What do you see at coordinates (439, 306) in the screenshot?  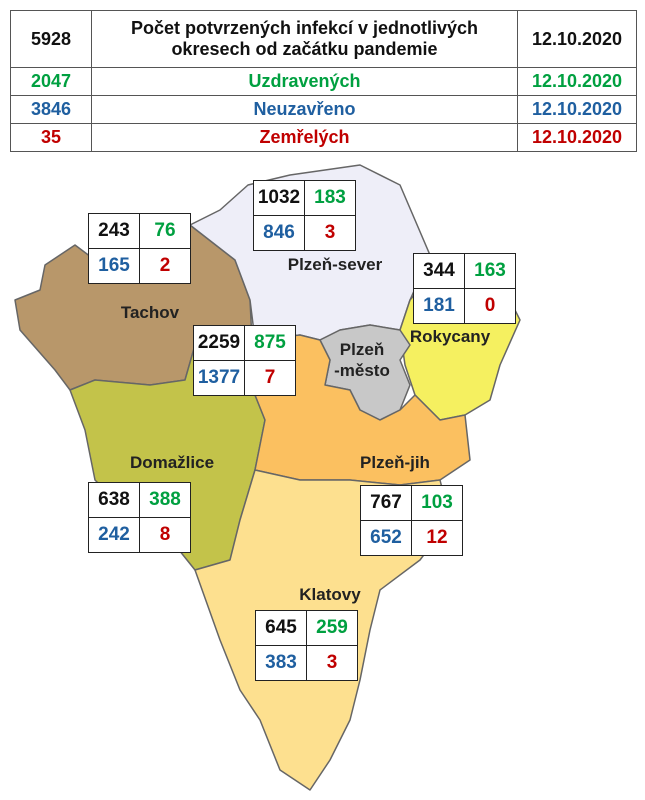 I see `open: 181` at bounding box center [439, 306].